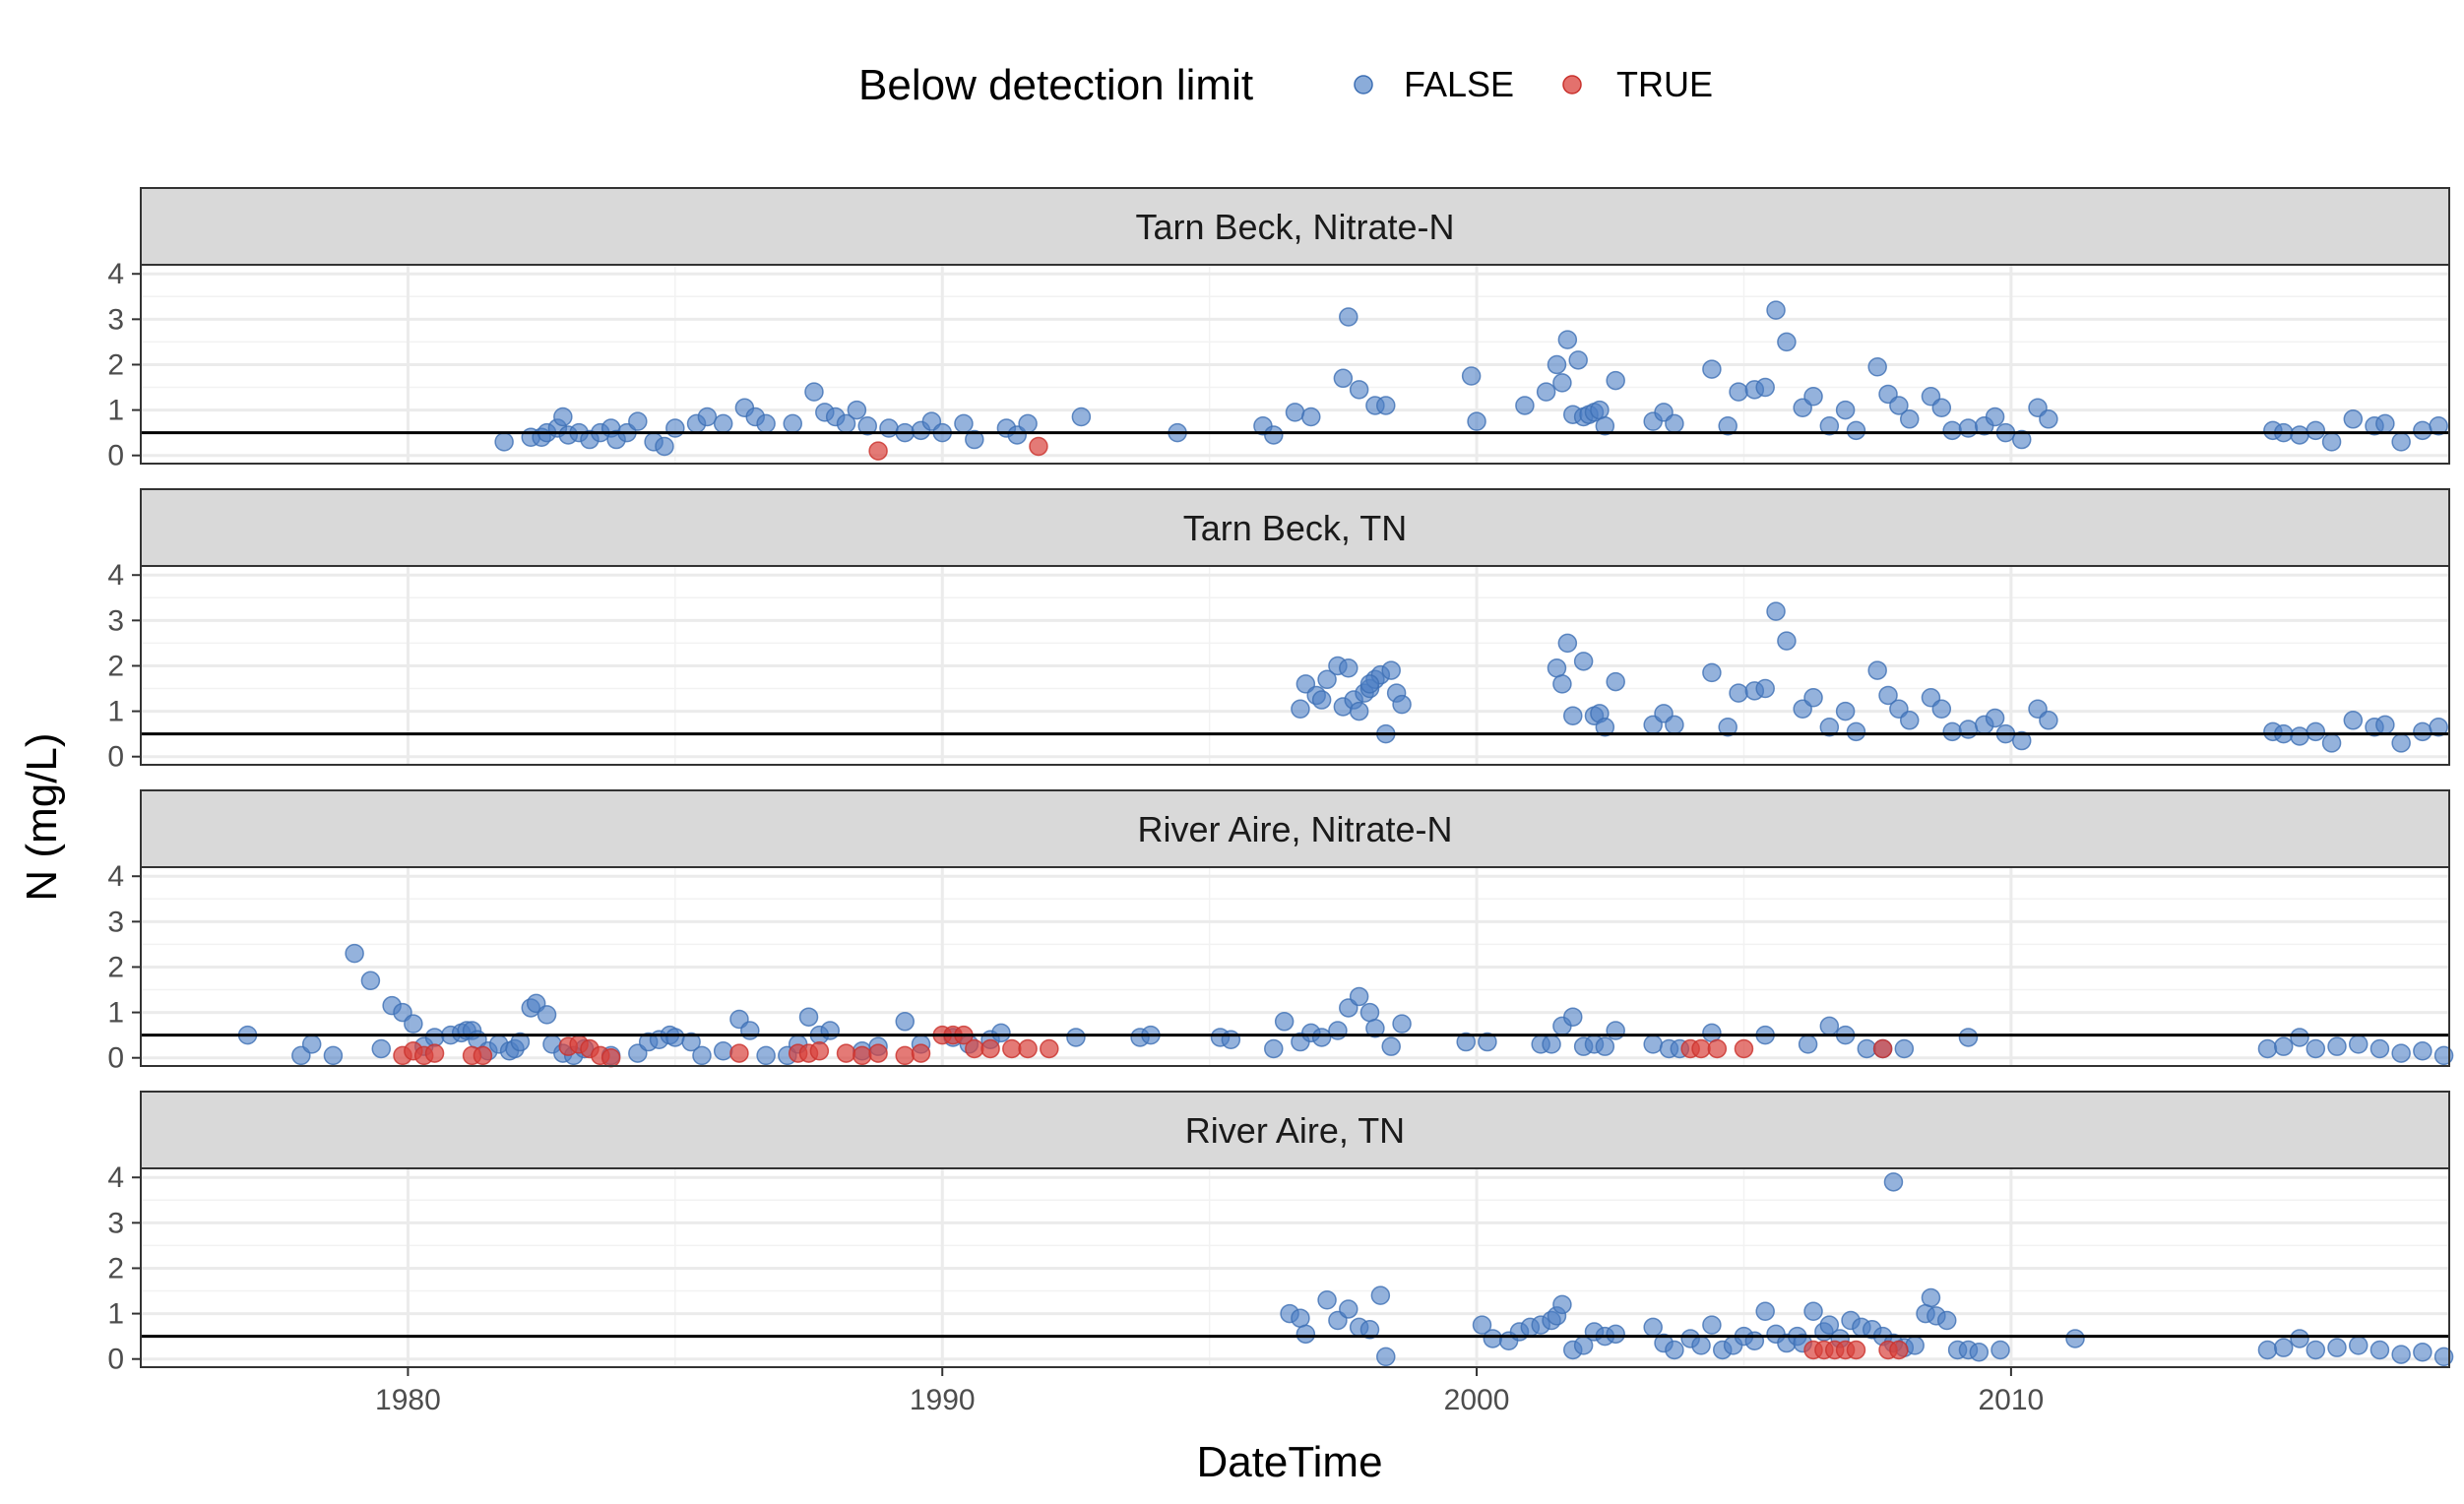 The height and width of the screenshot is (1504, 2464). What do you see at coordinates (1572, 85) in the screenshot?
I see `legend-key-true` at bounding box center [1572, 85].